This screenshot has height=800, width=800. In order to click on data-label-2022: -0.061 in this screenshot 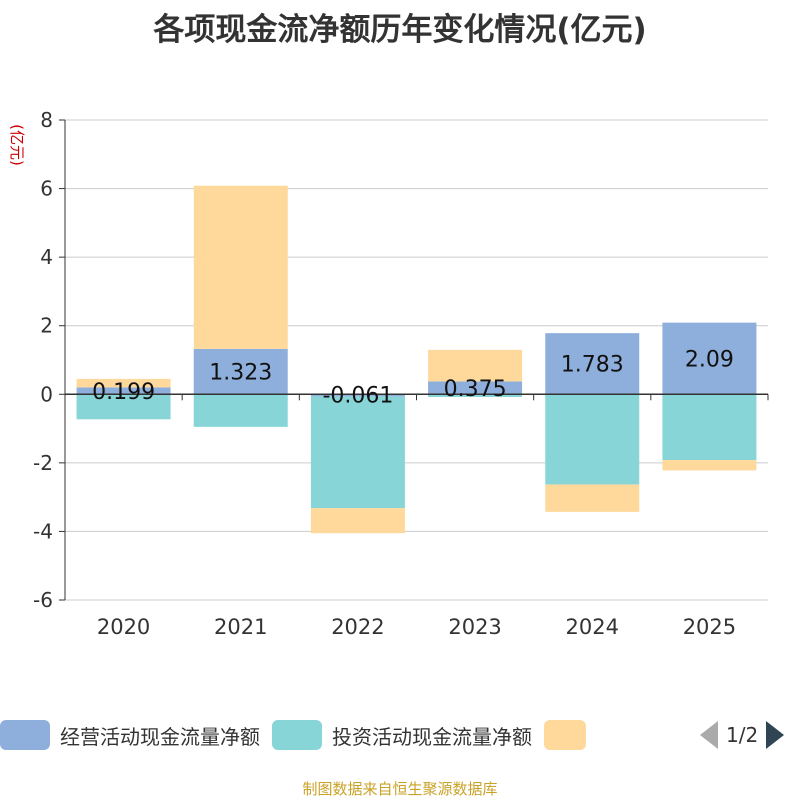, I will do `click(357, 395)`.